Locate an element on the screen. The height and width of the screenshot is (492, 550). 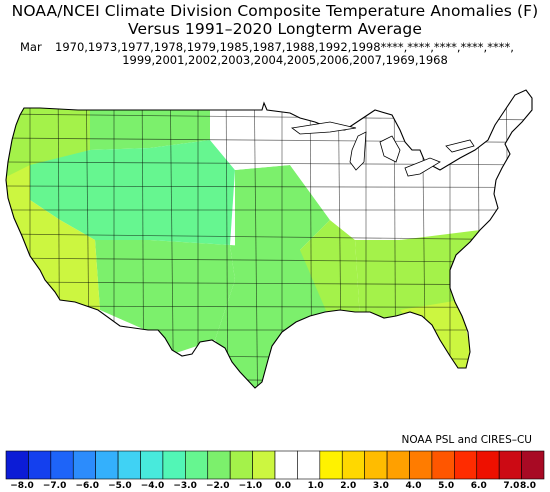
legend-tick-label: −3.0 is located at coordinates (185, 486).